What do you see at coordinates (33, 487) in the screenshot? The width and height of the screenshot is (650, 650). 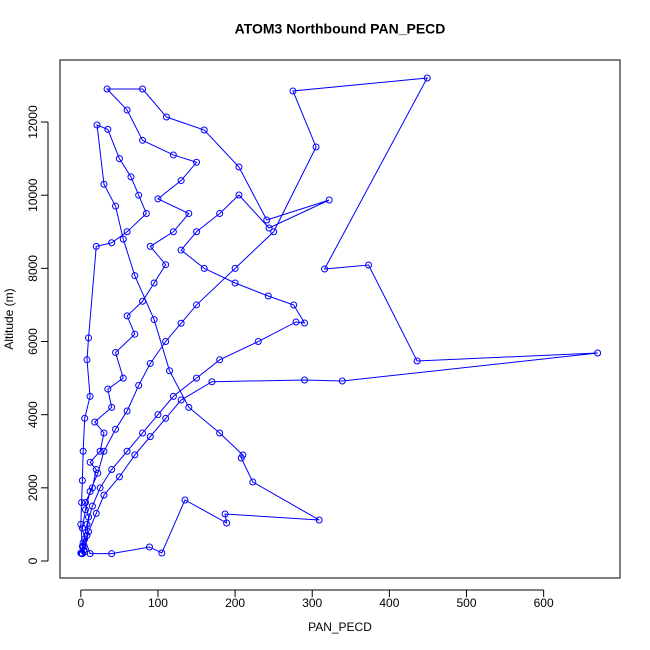 I see `y-tick-label: 2000` at bounding box center [33, 487].